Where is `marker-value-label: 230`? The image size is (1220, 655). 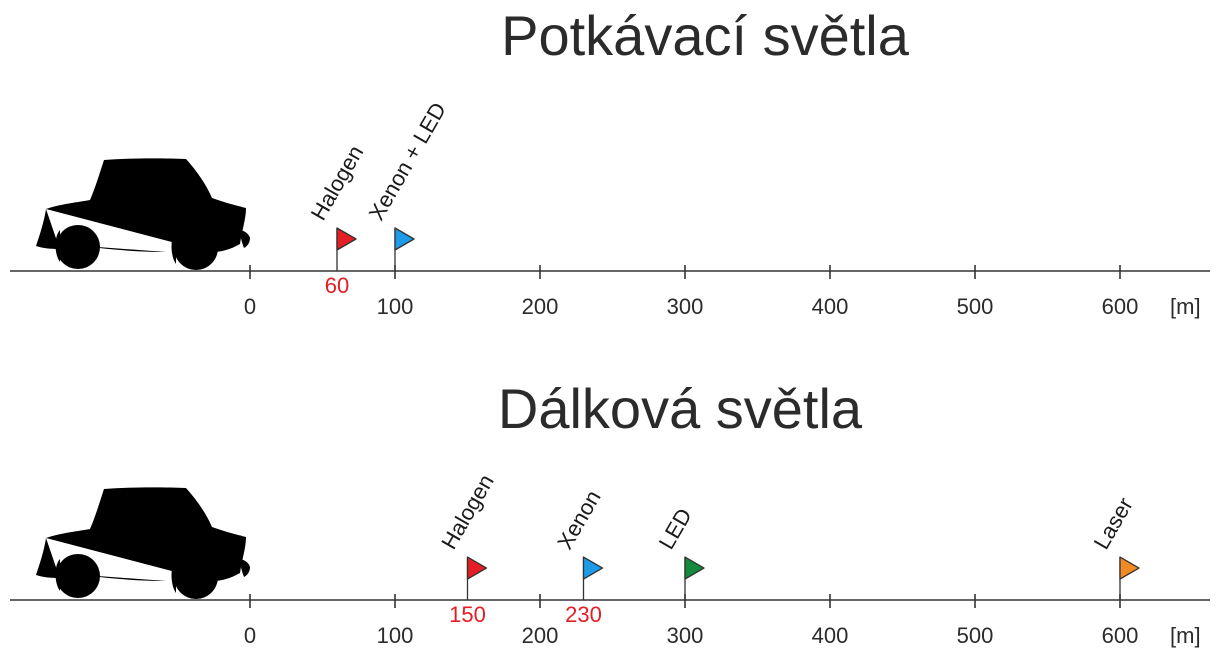 marker-value-label: 230 is located at coordinates (583, 614).